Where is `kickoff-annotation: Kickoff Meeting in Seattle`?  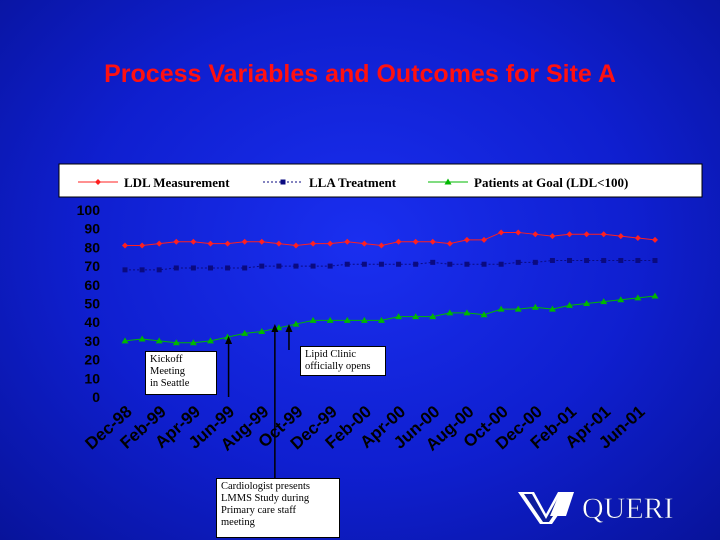 kickoff-annotation: Kickoff Meeting in Seattle is located at coordinates (181, 373).